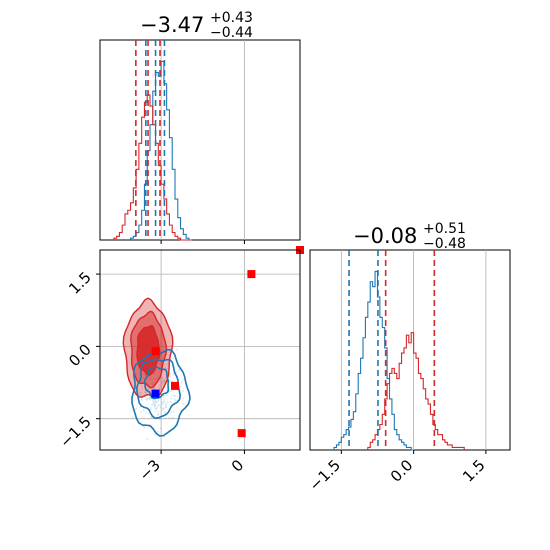  I want to click on joint-y-axis: −1.5 0.0 1.5, so click(78, 359).